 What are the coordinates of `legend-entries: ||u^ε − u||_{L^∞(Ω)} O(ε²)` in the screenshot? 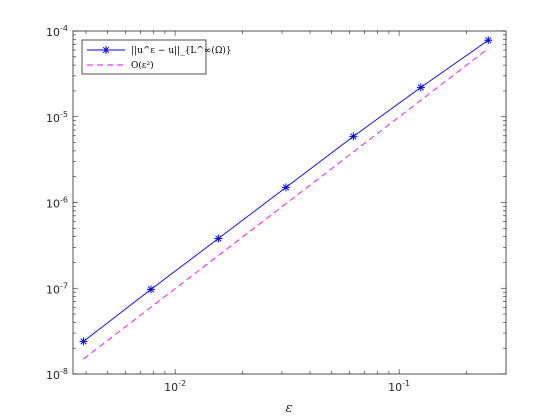 It's located at (159, 58).